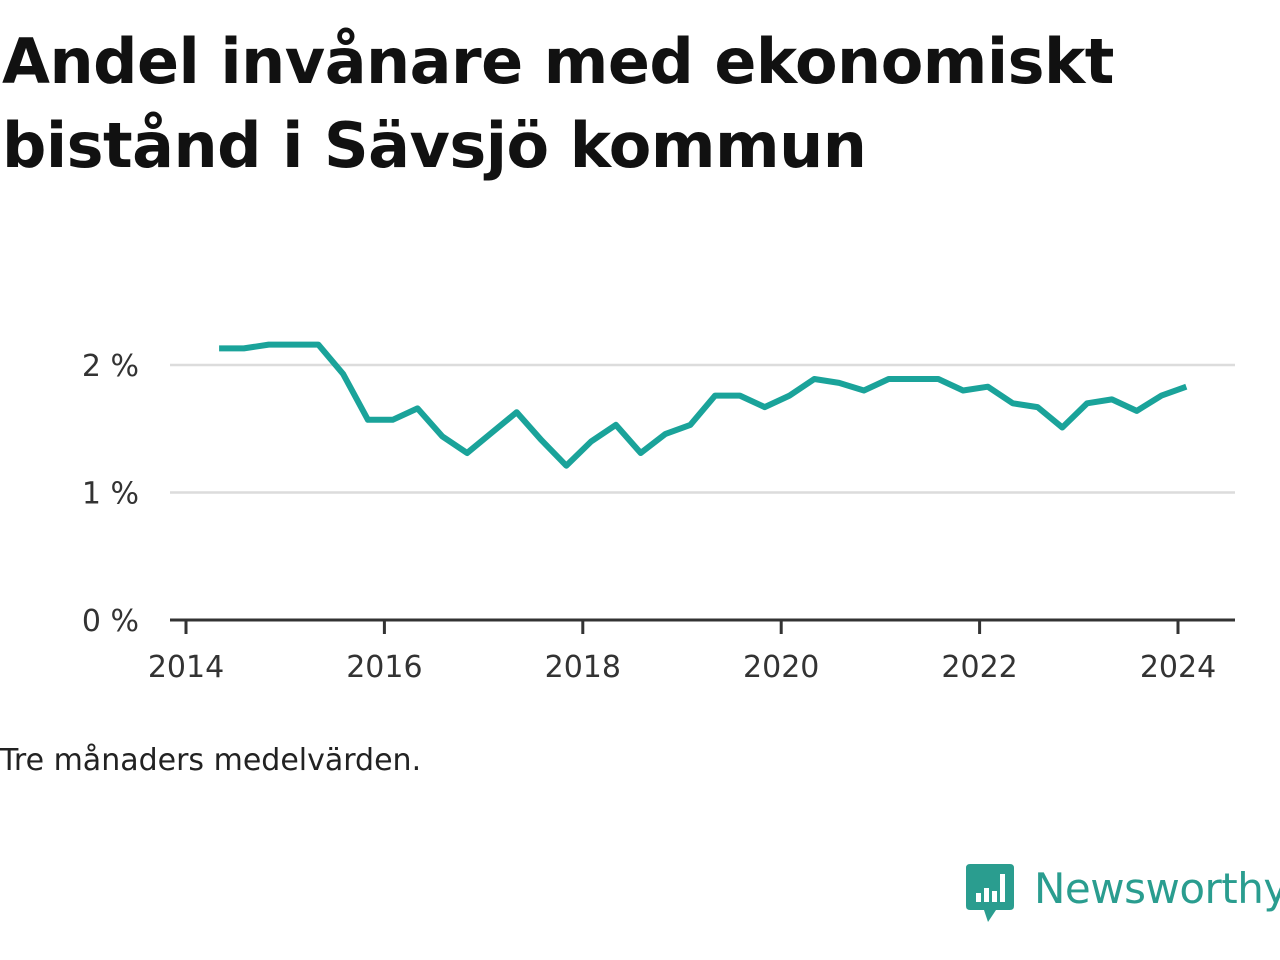 The width and height of the screenshot is (1280, 960). What do you see at coordinates (1157, 888) in the screenshot?
I see `brand-name: Newsworthy` at bounding box center [1157, 888].